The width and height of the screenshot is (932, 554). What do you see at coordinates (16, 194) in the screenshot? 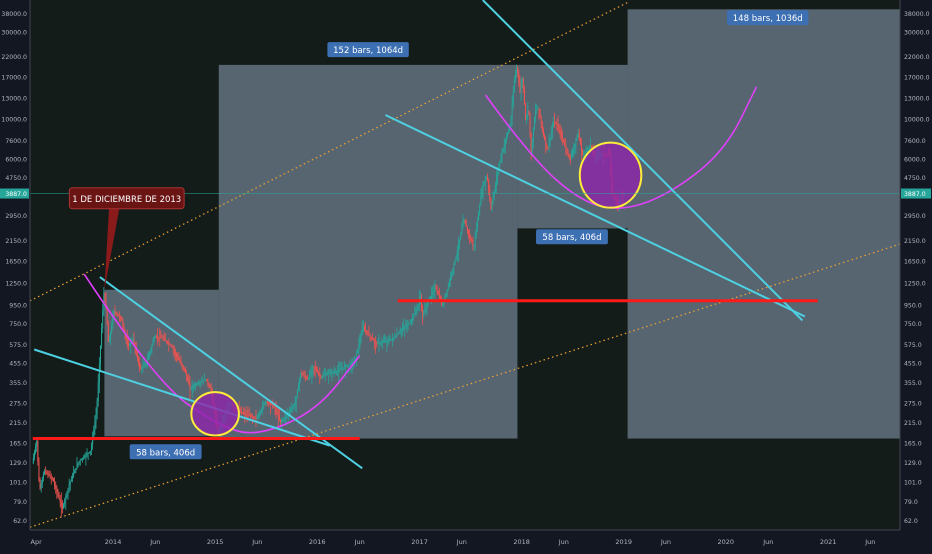
I see `current-price-label-left: 3887.0` at bounding box center [16, 194].